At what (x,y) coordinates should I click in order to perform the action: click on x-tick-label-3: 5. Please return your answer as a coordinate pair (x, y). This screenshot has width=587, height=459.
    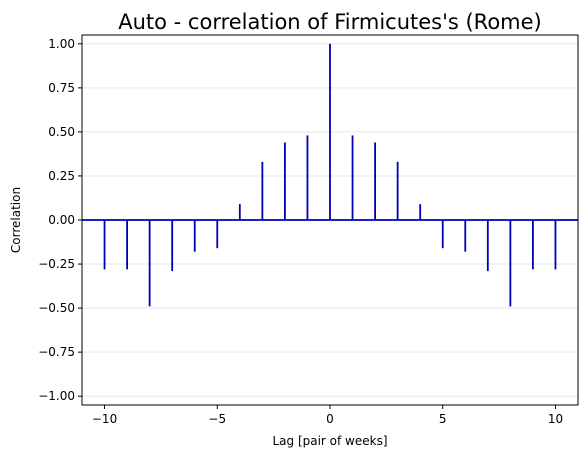
    Looking at the image, I should click on (443, 419).